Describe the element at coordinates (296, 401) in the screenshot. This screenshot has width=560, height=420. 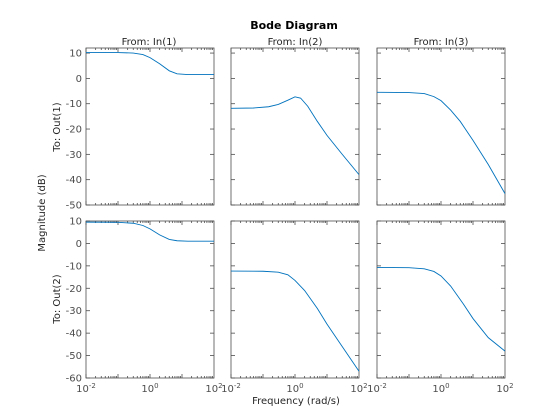
I see `x-axis-label: Frequency (rad/s)` at that location.